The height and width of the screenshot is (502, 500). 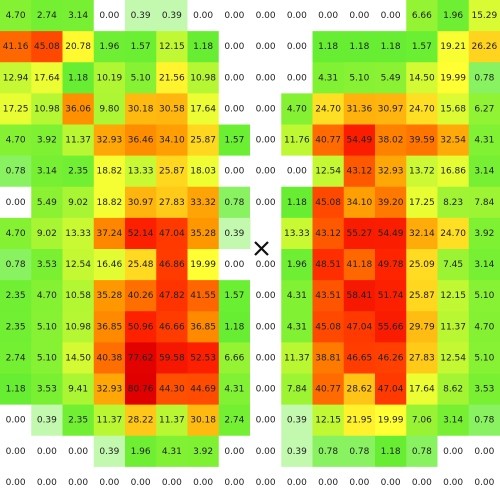 What do you see at coordinates (203, 234) in the screenshot?
I see `cell-value: 35.28` at bounding box center [203, 234].